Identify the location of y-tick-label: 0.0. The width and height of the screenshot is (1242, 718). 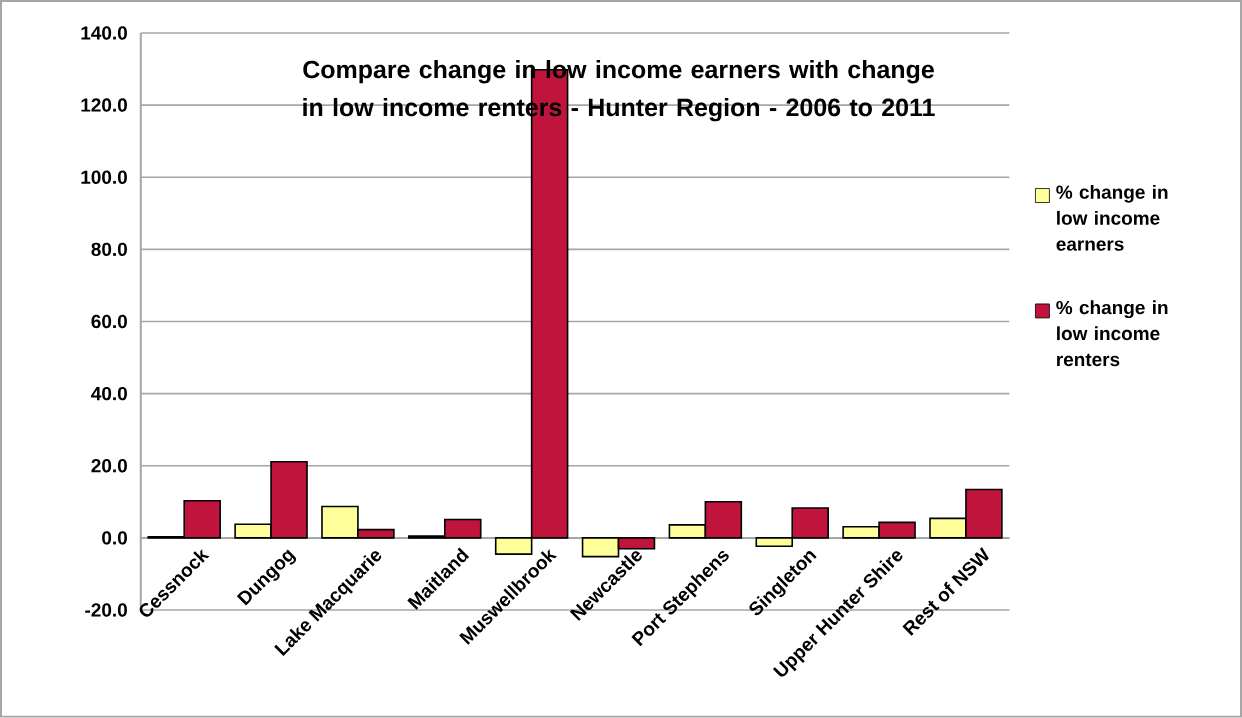
(114, 538).